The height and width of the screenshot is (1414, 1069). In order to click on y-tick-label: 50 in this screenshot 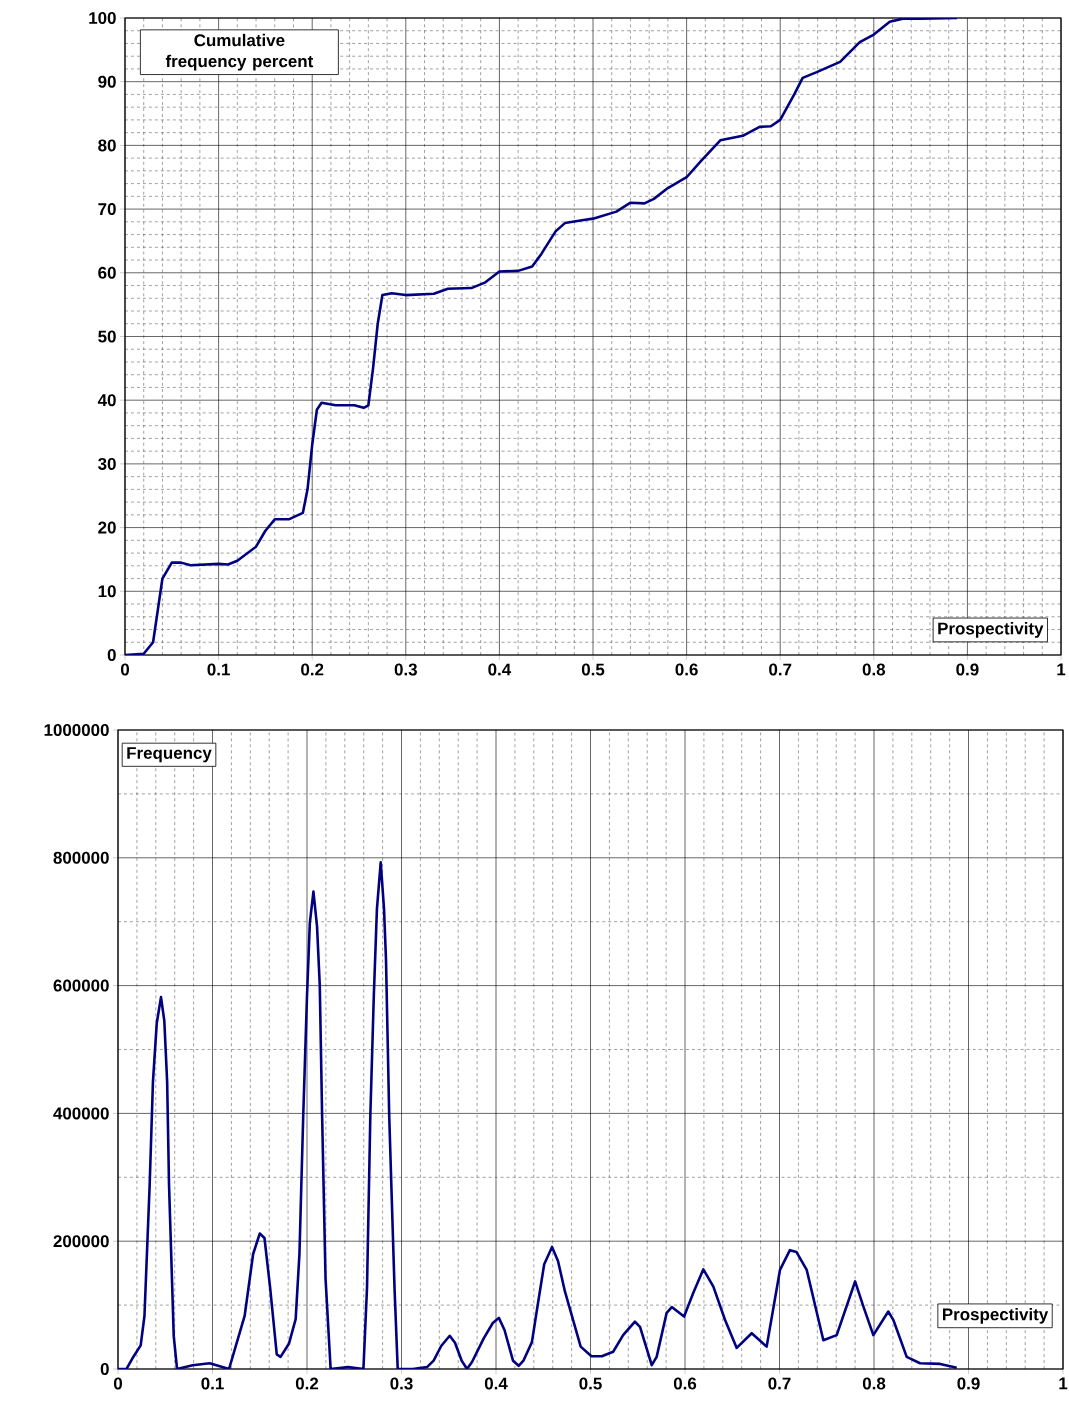, I will do `click(107, 336)`.